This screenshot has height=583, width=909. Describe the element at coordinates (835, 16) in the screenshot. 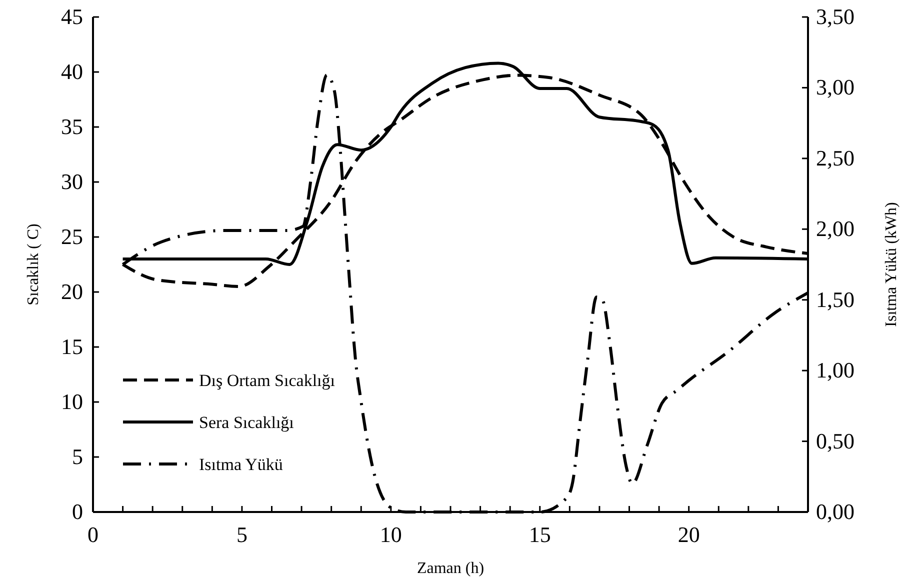

I see `y2-tick-label: 3,50` at that location.